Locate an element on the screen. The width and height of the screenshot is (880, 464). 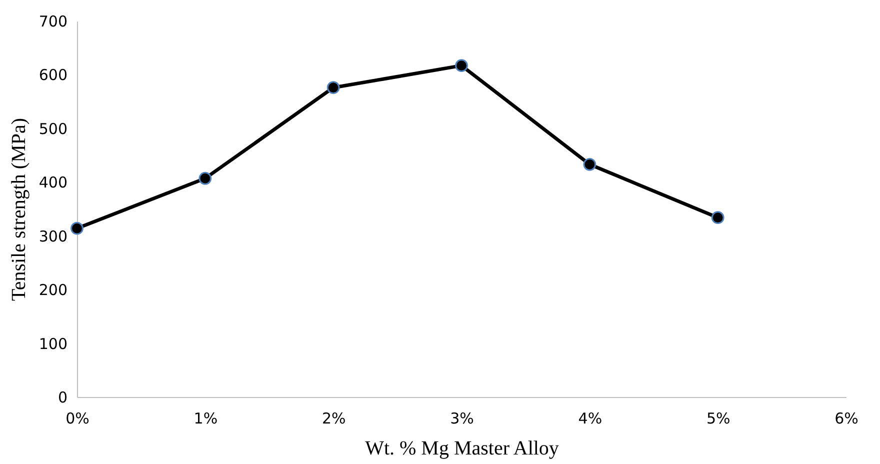
y-tick-label: 100 is located at coordinates (53, 343).